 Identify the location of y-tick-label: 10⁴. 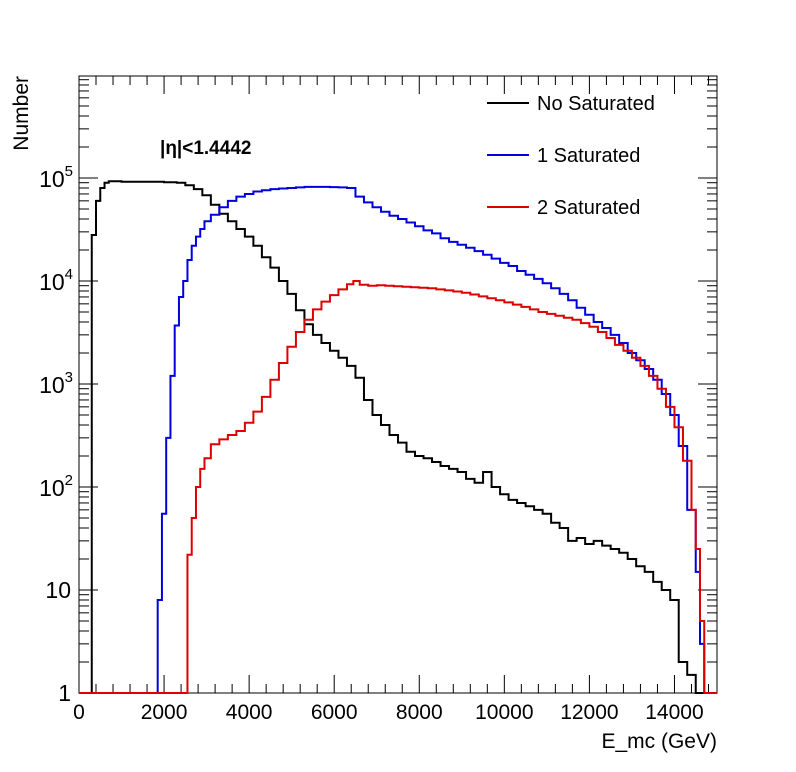
(56, 280).